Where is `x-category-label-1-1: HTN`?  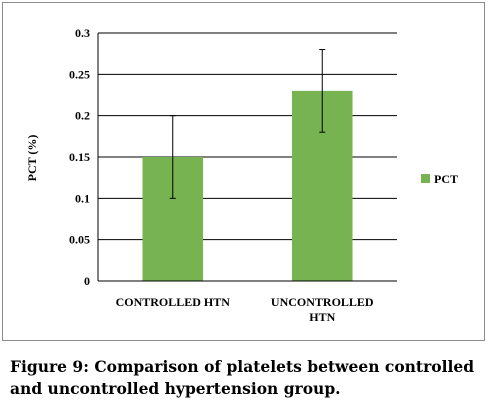 x-category-label-1-1: HTN is located at coordinates (322, 317).